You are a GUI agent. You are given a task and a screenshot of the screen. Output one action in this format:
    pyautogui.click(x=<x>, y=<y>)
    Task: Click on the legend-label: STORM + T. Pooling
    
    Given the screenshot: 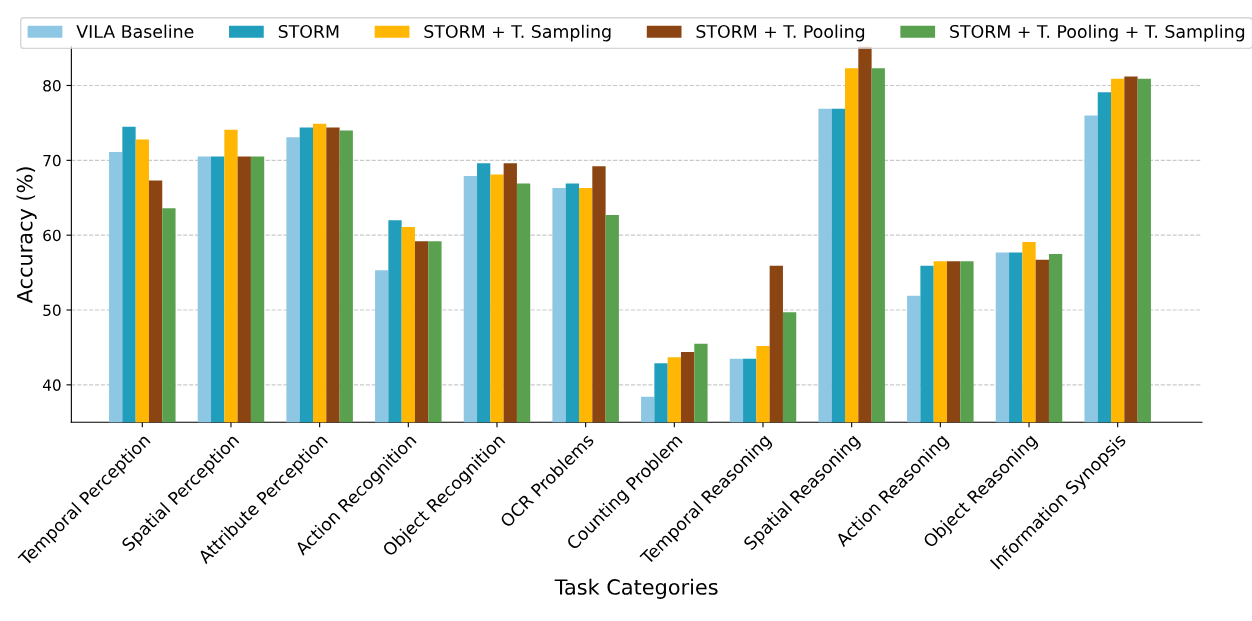 What is the action you would take?
    pyautogui.click(x=780, y=33)
    